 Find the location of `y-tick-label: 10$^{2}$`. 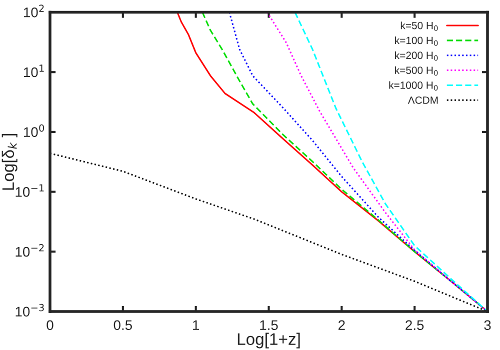

y-tick-label: 10$^{2}$ is located at coordinates (34, 11).